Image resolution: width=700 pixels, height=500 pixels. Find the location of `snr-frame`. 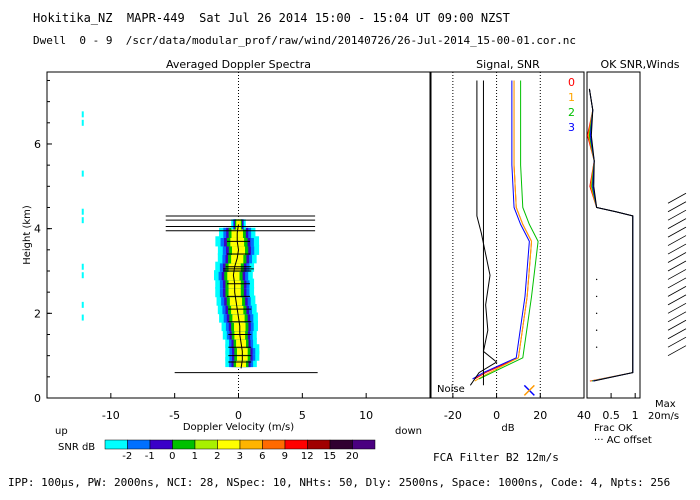

snr-frame is located at coordinates (507, 235).